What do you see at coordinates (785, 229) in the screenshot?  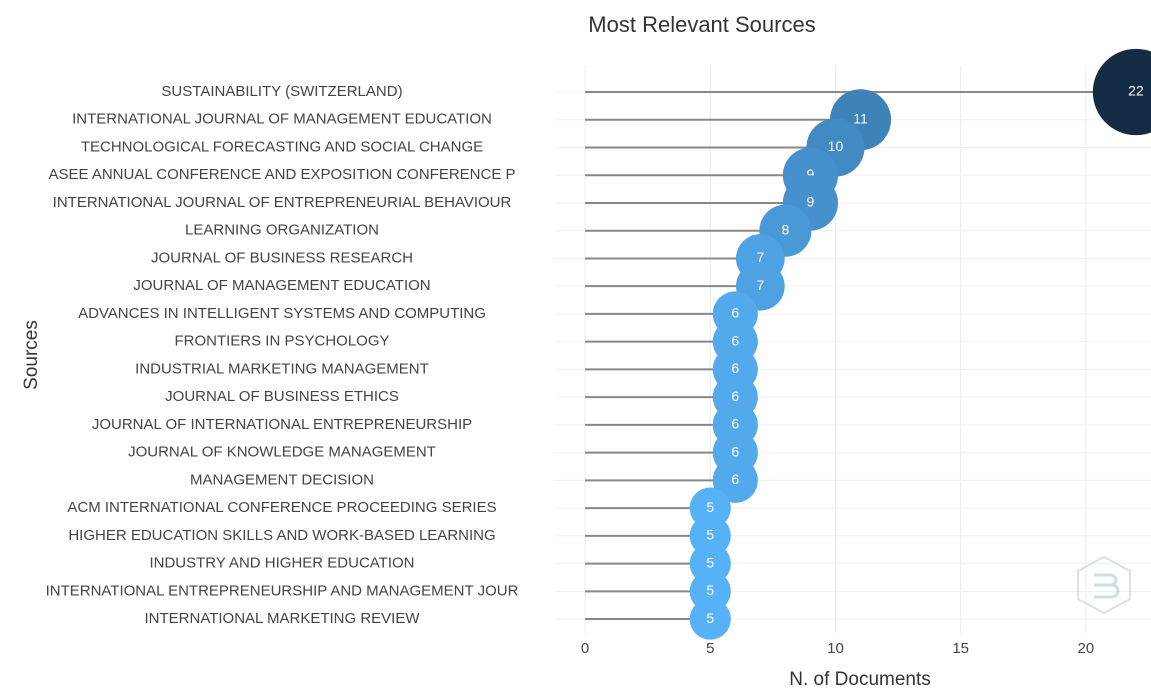 I see `data-label: 8` at bounding box center [785, 229].